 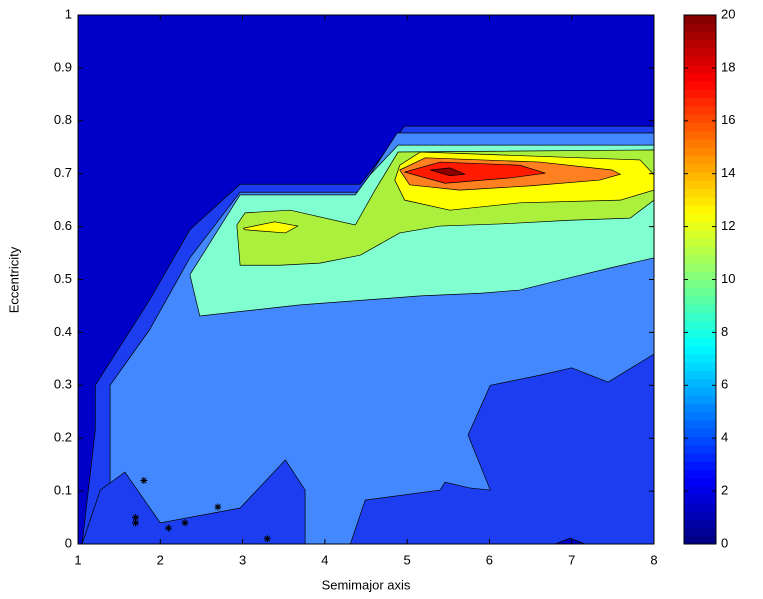 What do you see at coordinates (728, 278) in the screenshot?
I see `colorbar-tick-label: 10` at bounding box center [728, 278].